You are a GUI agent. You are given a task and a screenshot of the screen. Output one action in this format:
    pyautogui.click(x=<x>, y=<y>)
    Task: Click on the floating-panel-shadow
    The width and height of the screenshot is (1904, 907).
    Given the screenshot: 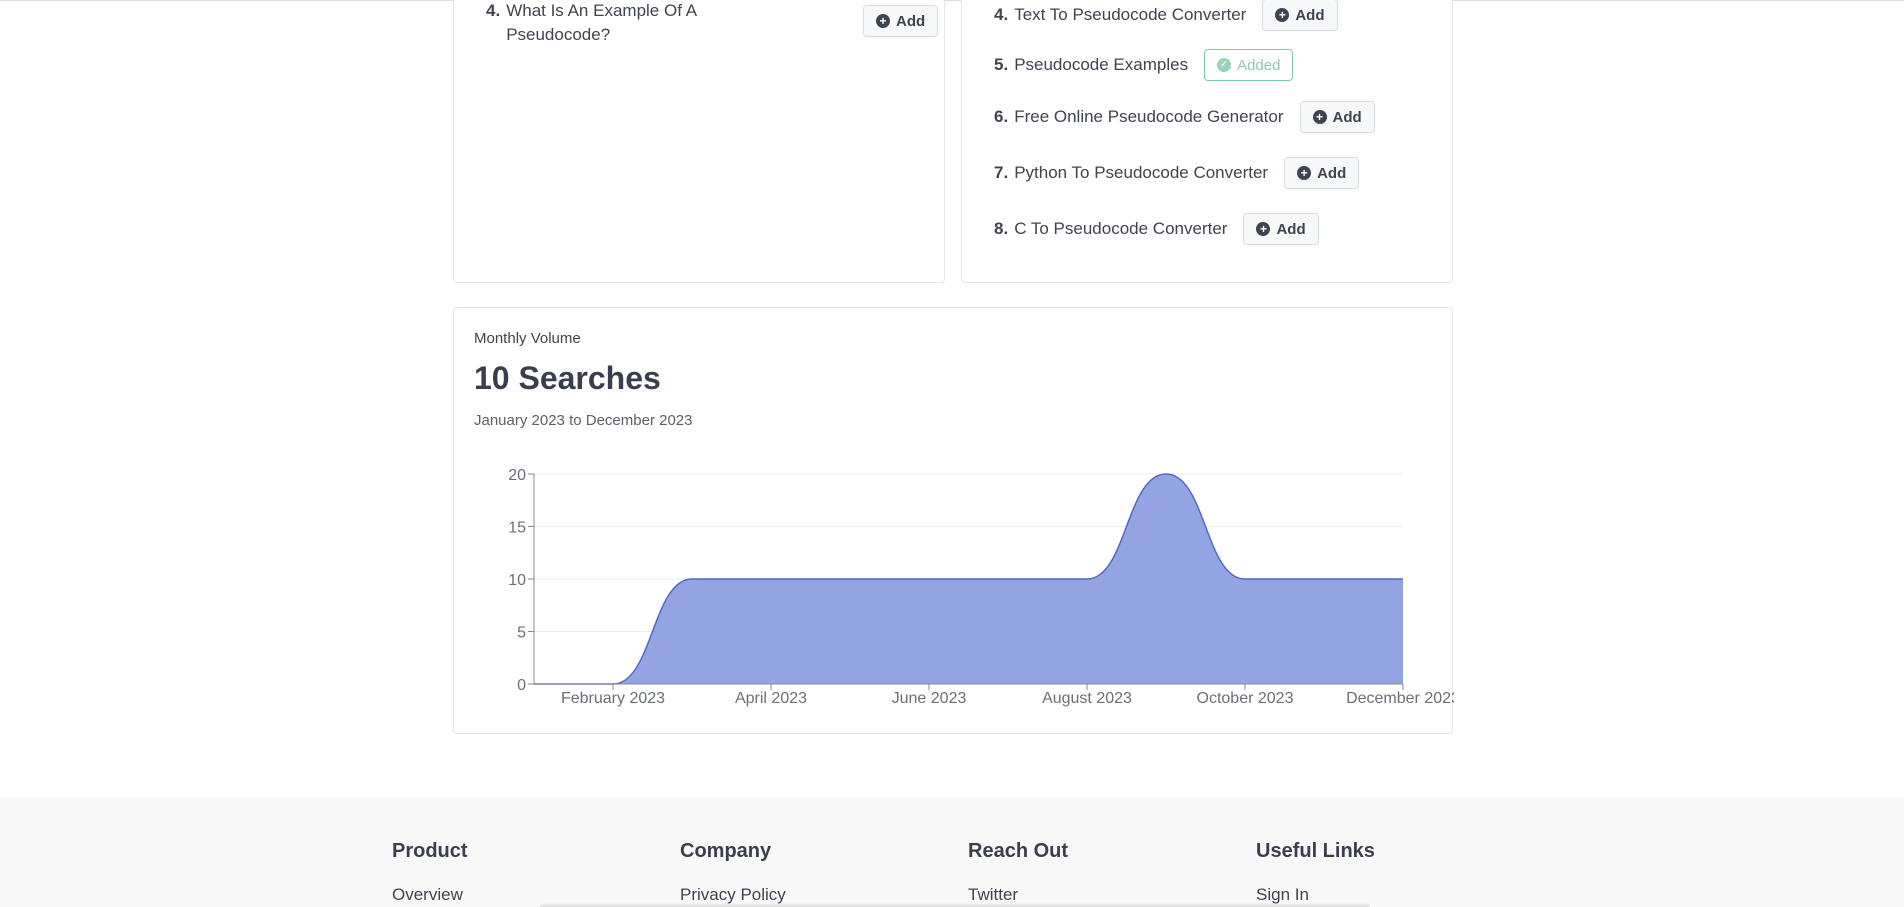 What is the action you would take?
    pyautogui.click(x=955, y=905)
    